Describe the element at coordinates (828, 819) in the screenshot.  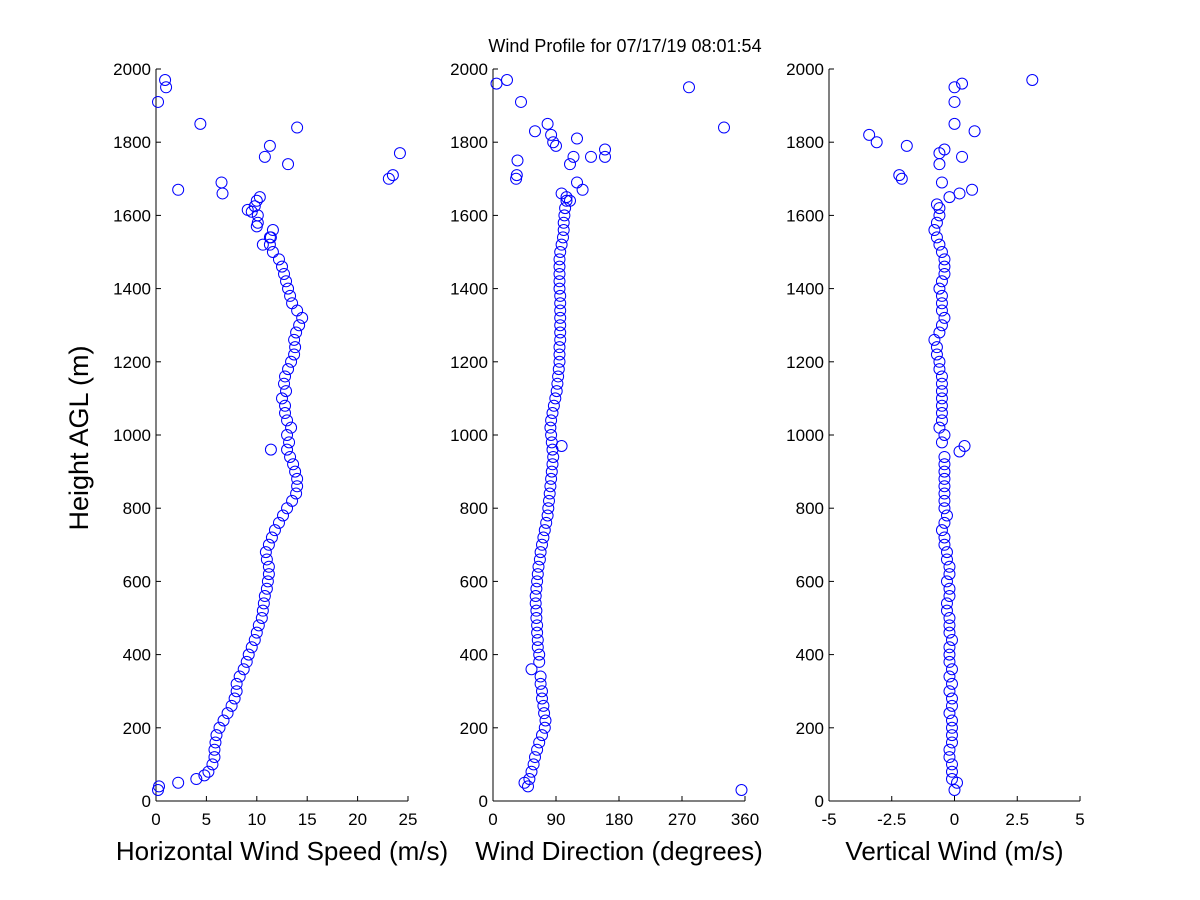
I see `x-tick-label: -5` at that location.